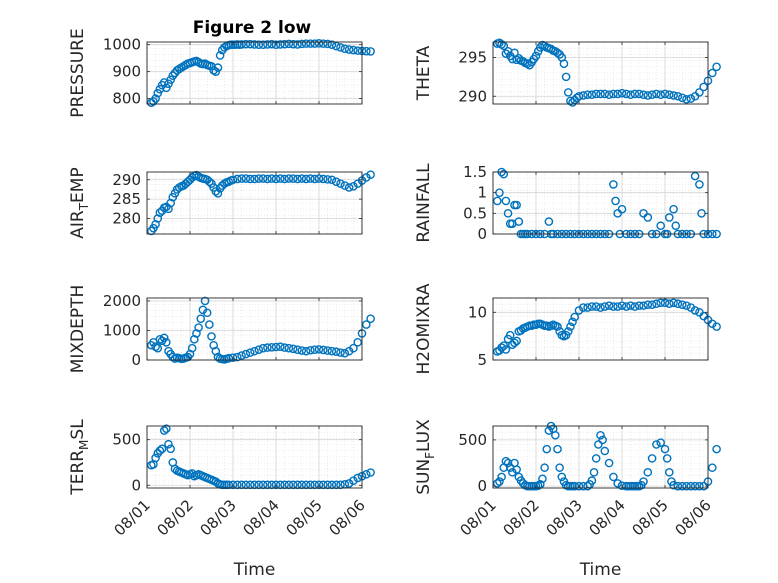  I want to click on y-tick-label: 2000, so click(122, 301).